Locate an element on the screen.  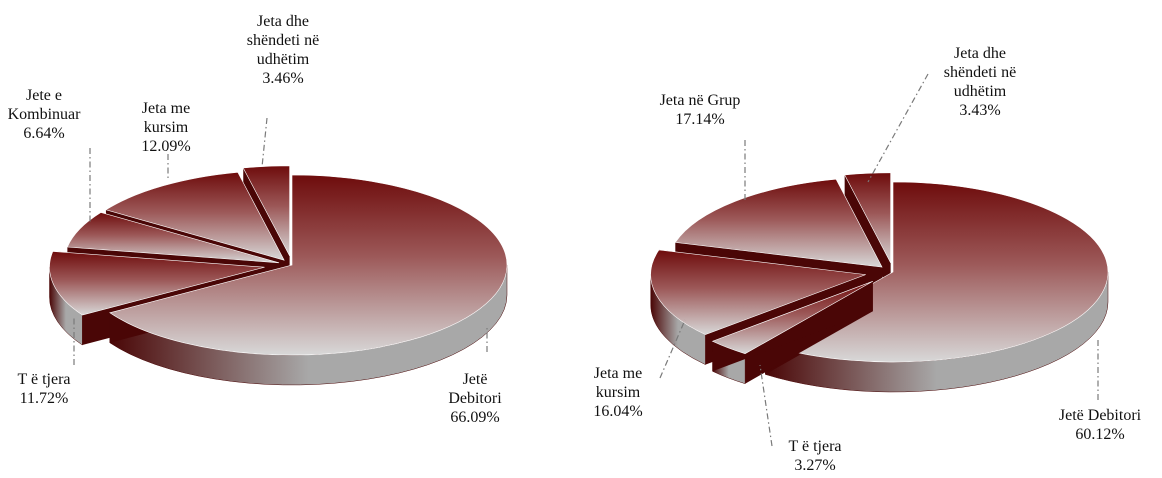
slice-value-label: 12.09% is located at coordinates (165, 146).